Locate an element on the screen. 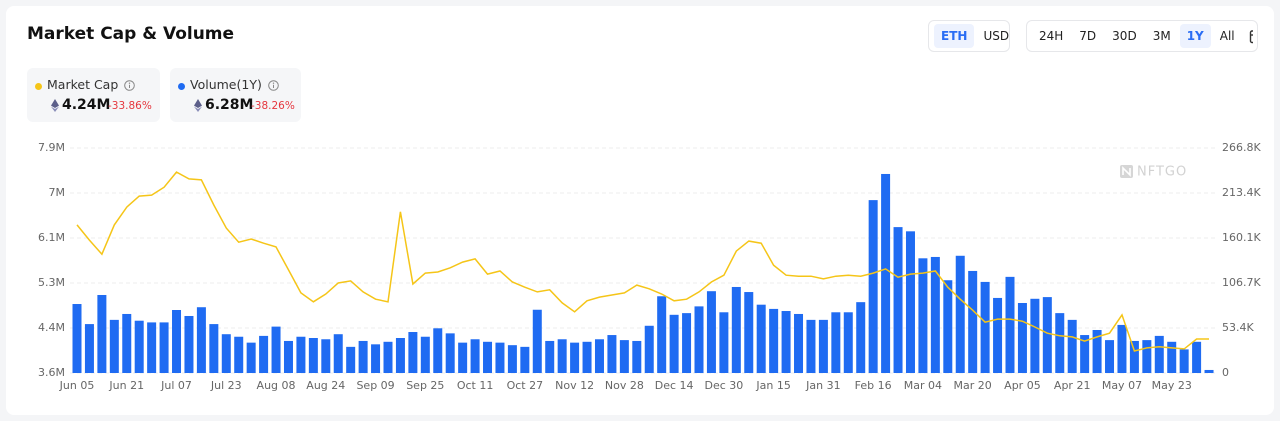 Image resolution: width=1280 pixels, height=421 pixels. y2-tick-label: 106.7K is located at coordinates (1241, 282).